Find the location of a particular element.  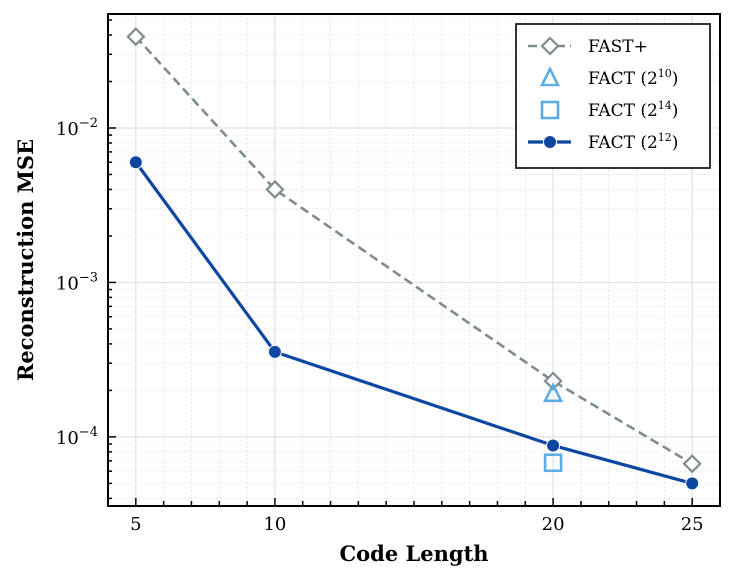

series-fact-2-14- is located at coordinates (553, 463).